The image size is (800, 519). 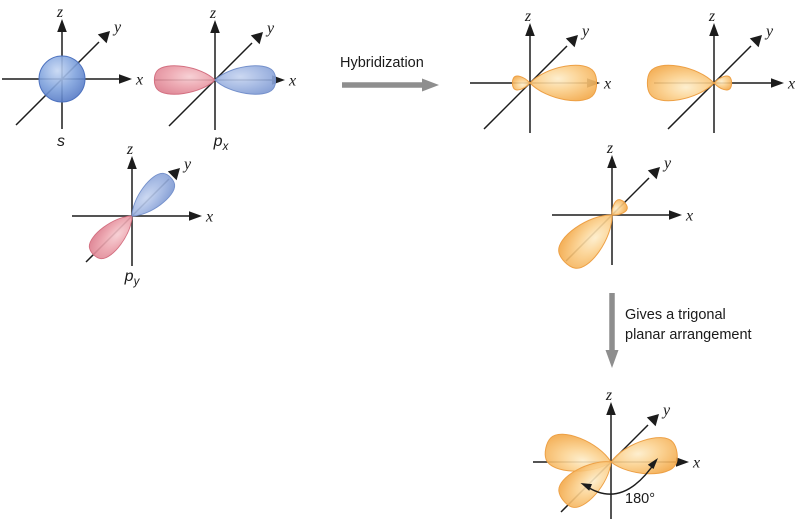 I want to click on py-negative-lobe, so click(x=110, y=237).